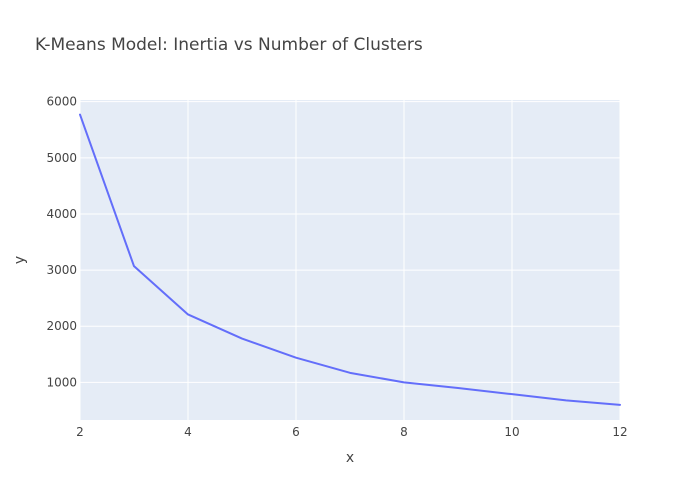  What do you see at coordinates (80, 432) in the screenshot?
I see `x-tick-label: 2` at bounding box center [80, 432].